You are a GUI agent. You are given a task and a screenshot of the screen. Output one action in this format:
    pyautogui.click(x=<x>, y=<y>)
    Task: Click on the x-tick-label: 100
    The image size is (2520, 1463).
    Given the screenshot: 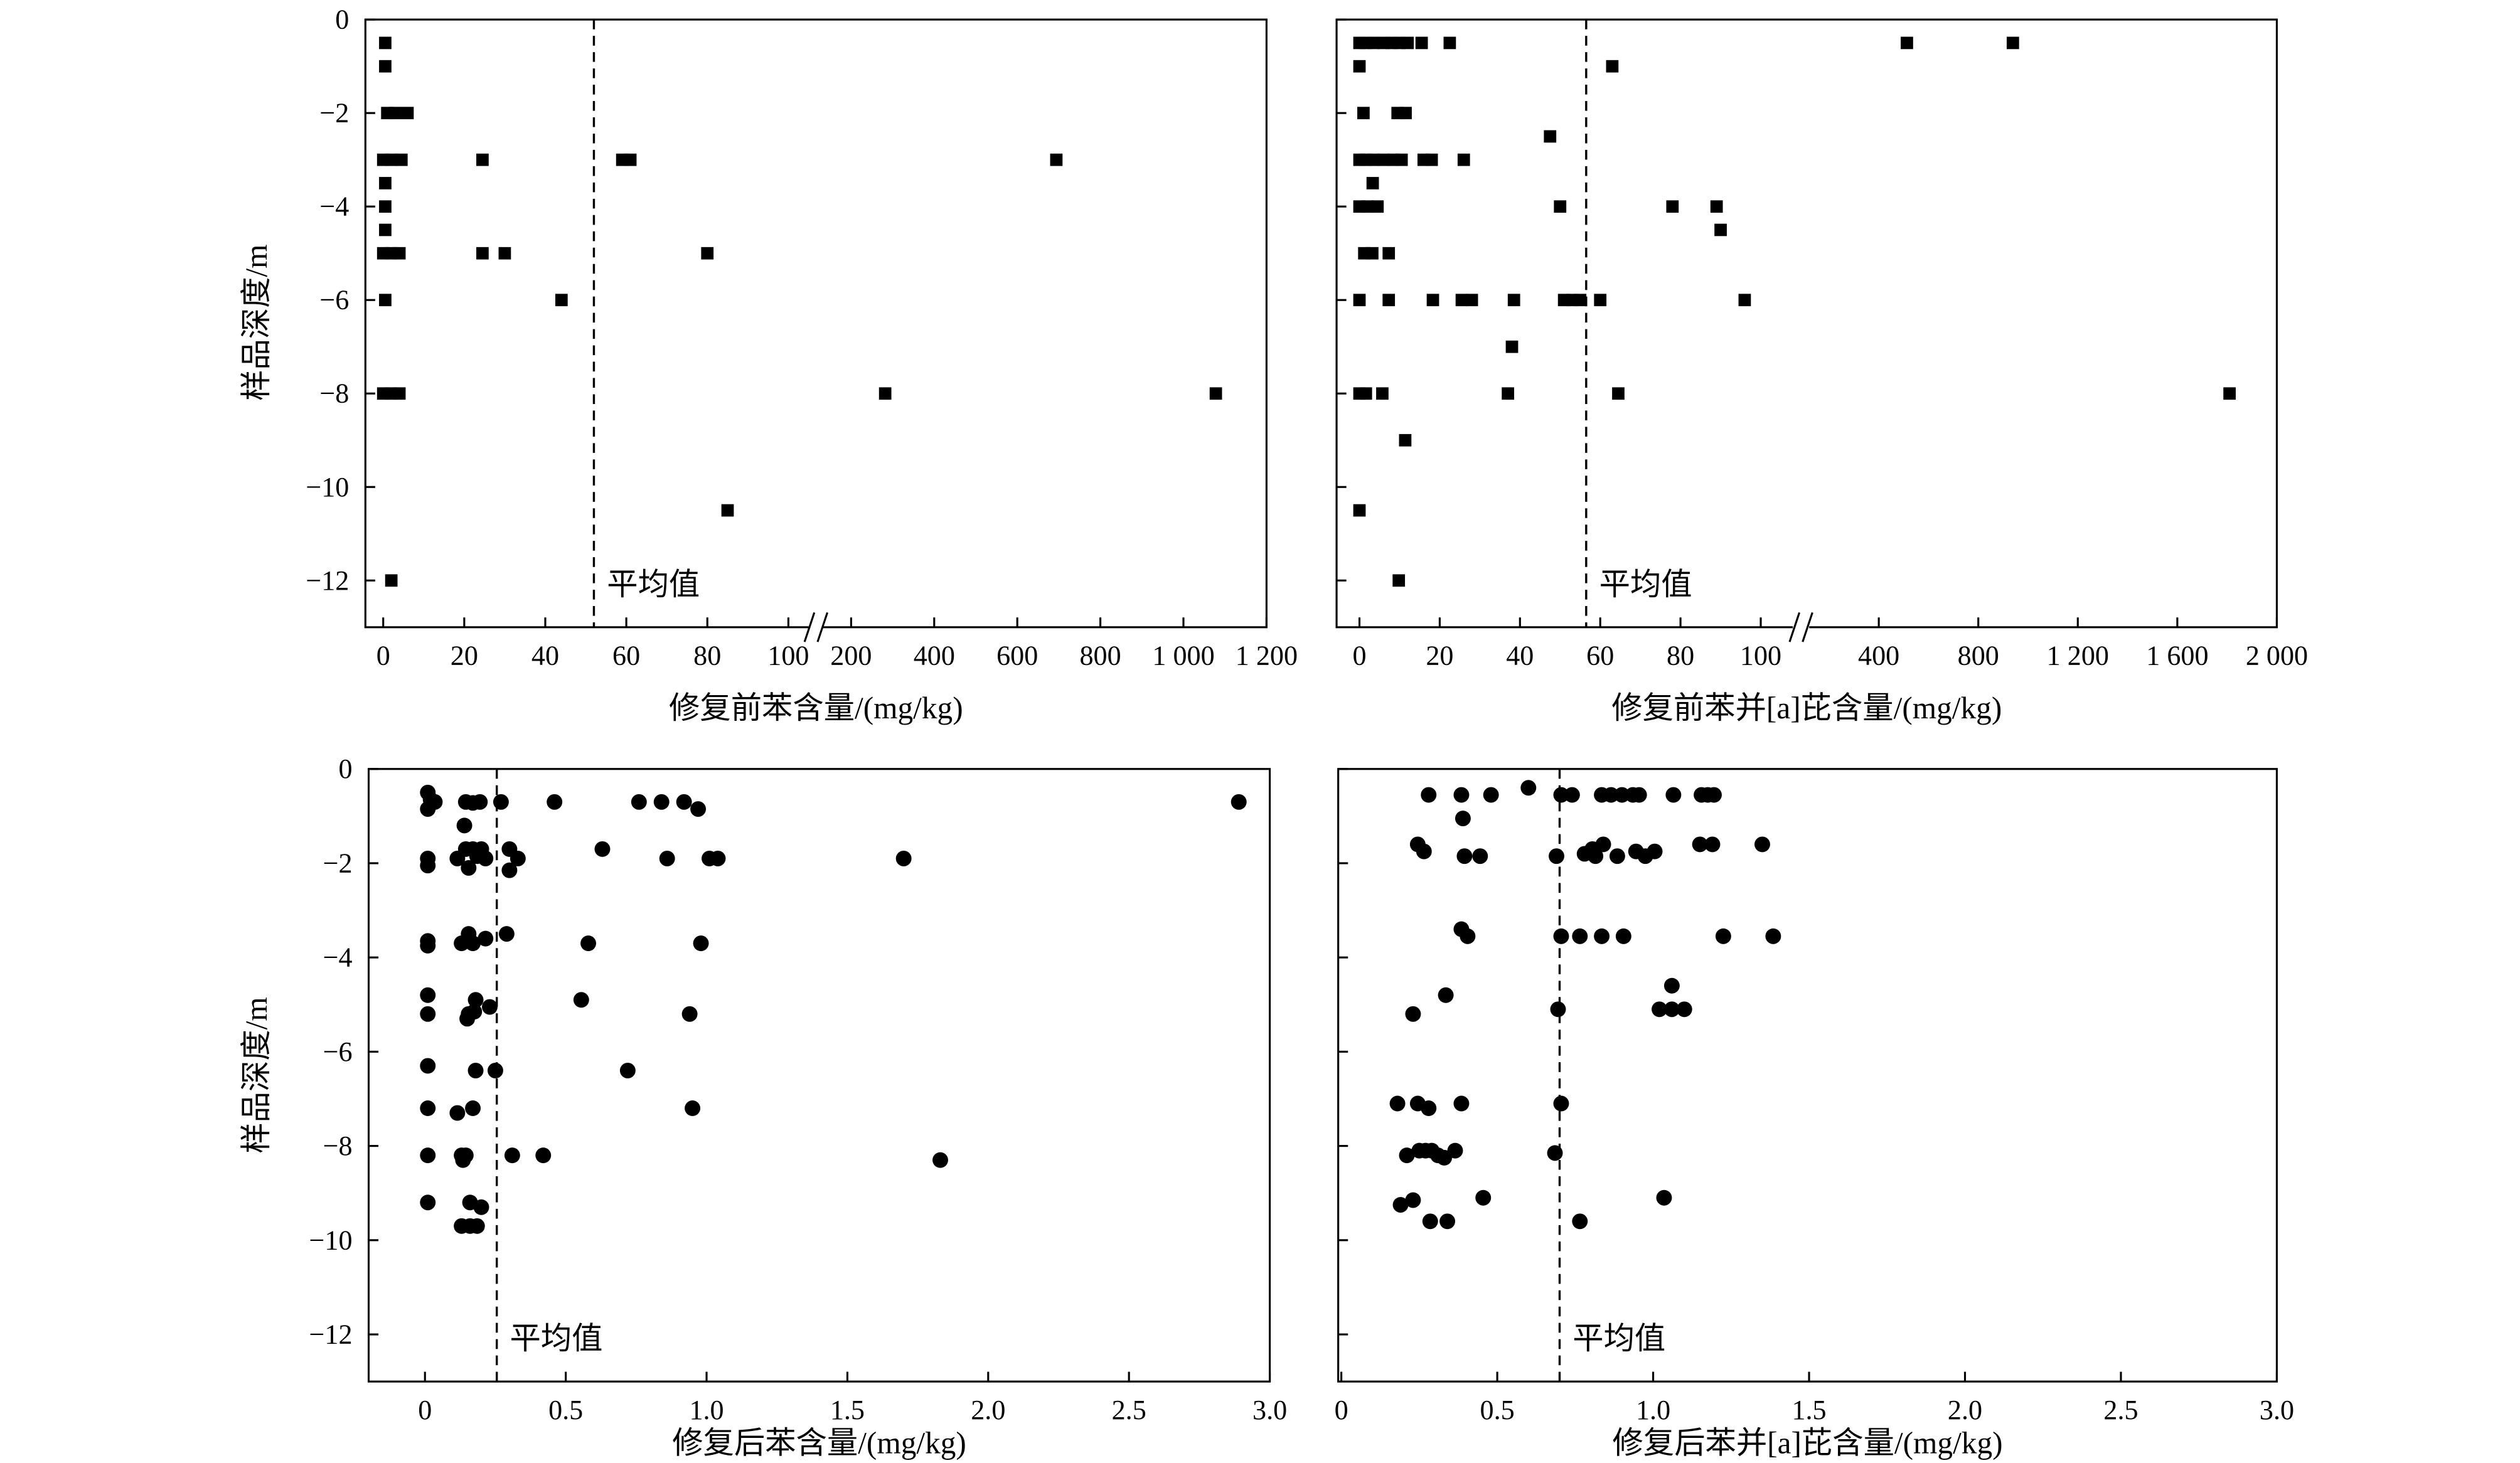 What is the action you would take?
    pyautogui.click(x=1760, y=656)
    